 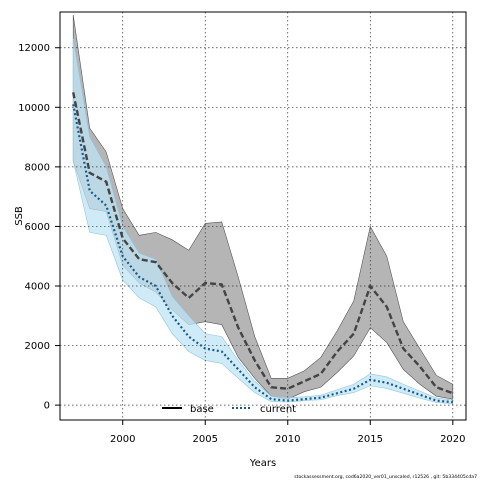 I want to click on y-tick-label: 4000, so click(x=37, y=286).